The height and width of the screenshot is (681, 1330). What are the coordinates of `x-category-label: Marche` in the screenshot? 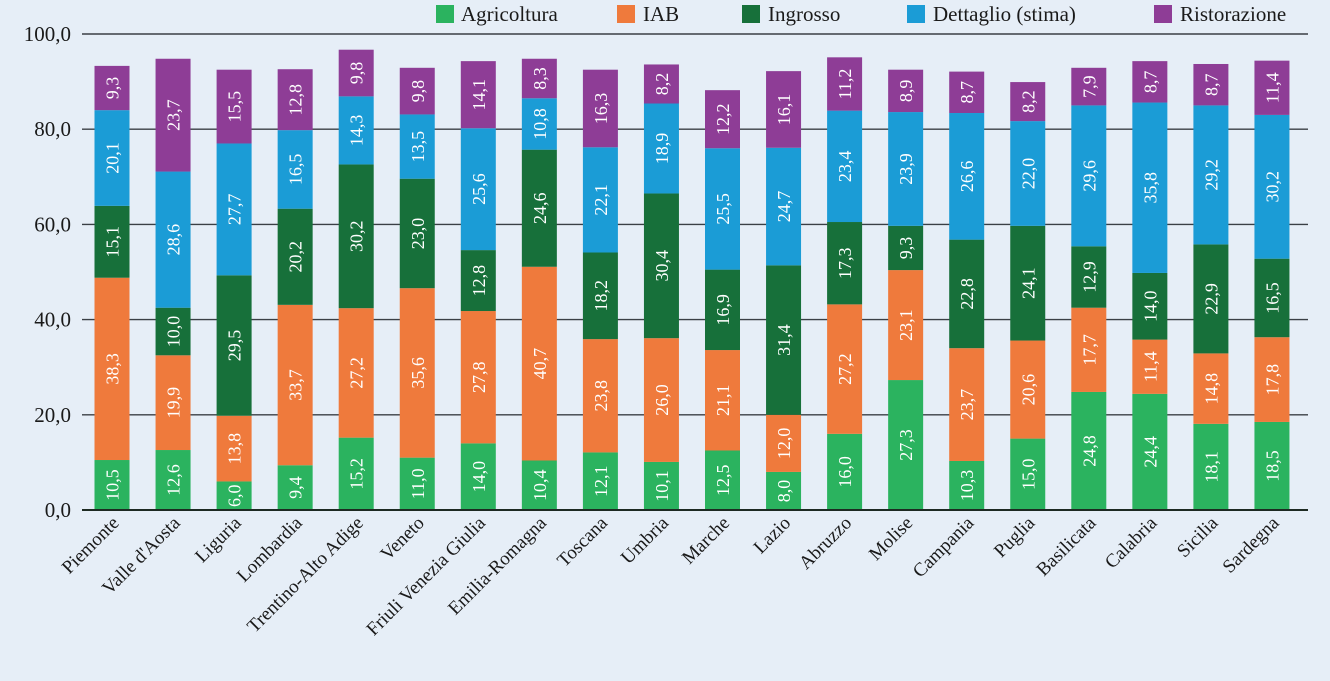 It's located at (706, 541).